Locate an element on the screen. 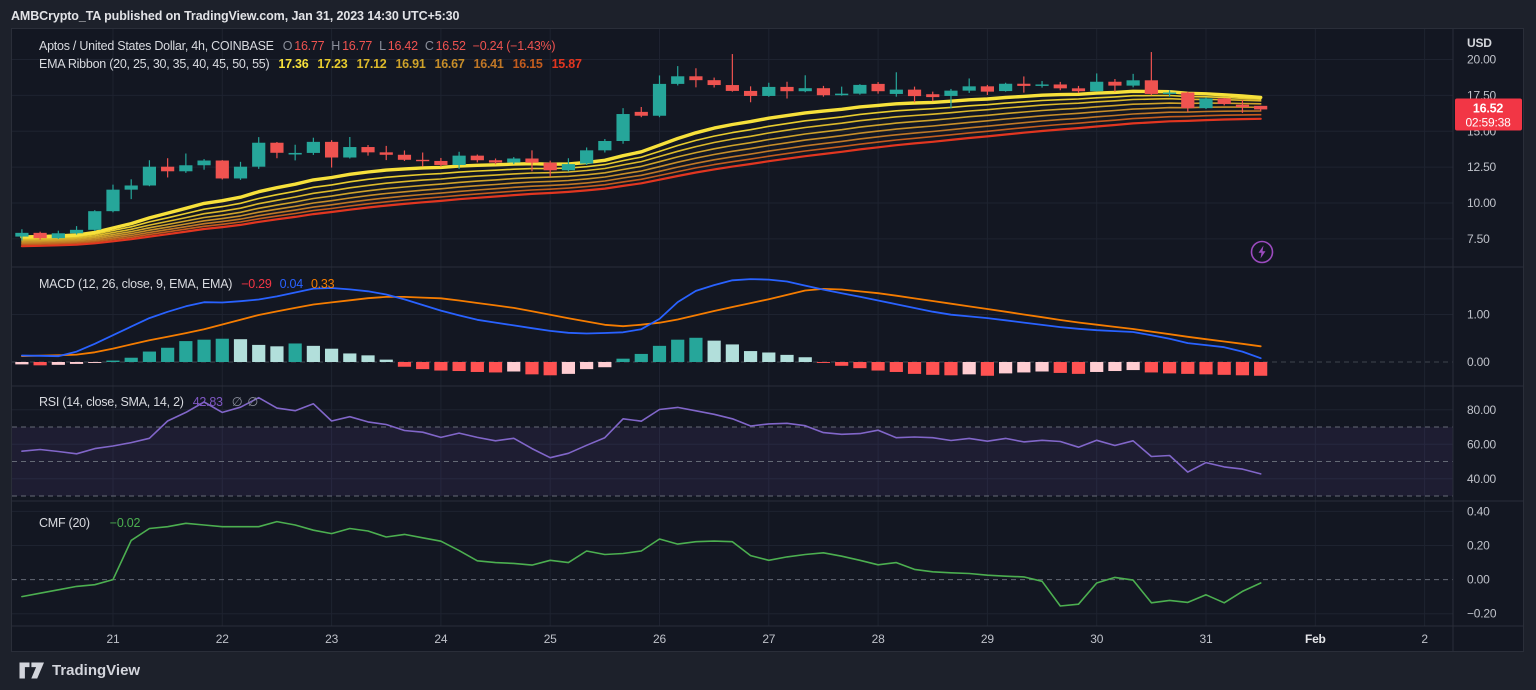 Image resolution: width=1536 pixels, height=690 pixels. time-axis-label: 28 is located at coordinates (878, 639).